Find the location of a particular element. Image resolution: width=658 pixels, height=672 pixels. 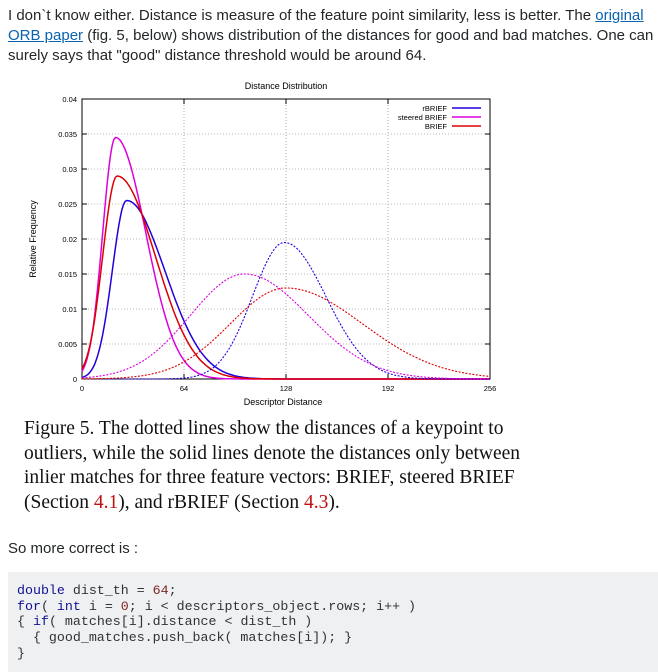

code-line-1-end: ; is located at coordinates (172, 590).